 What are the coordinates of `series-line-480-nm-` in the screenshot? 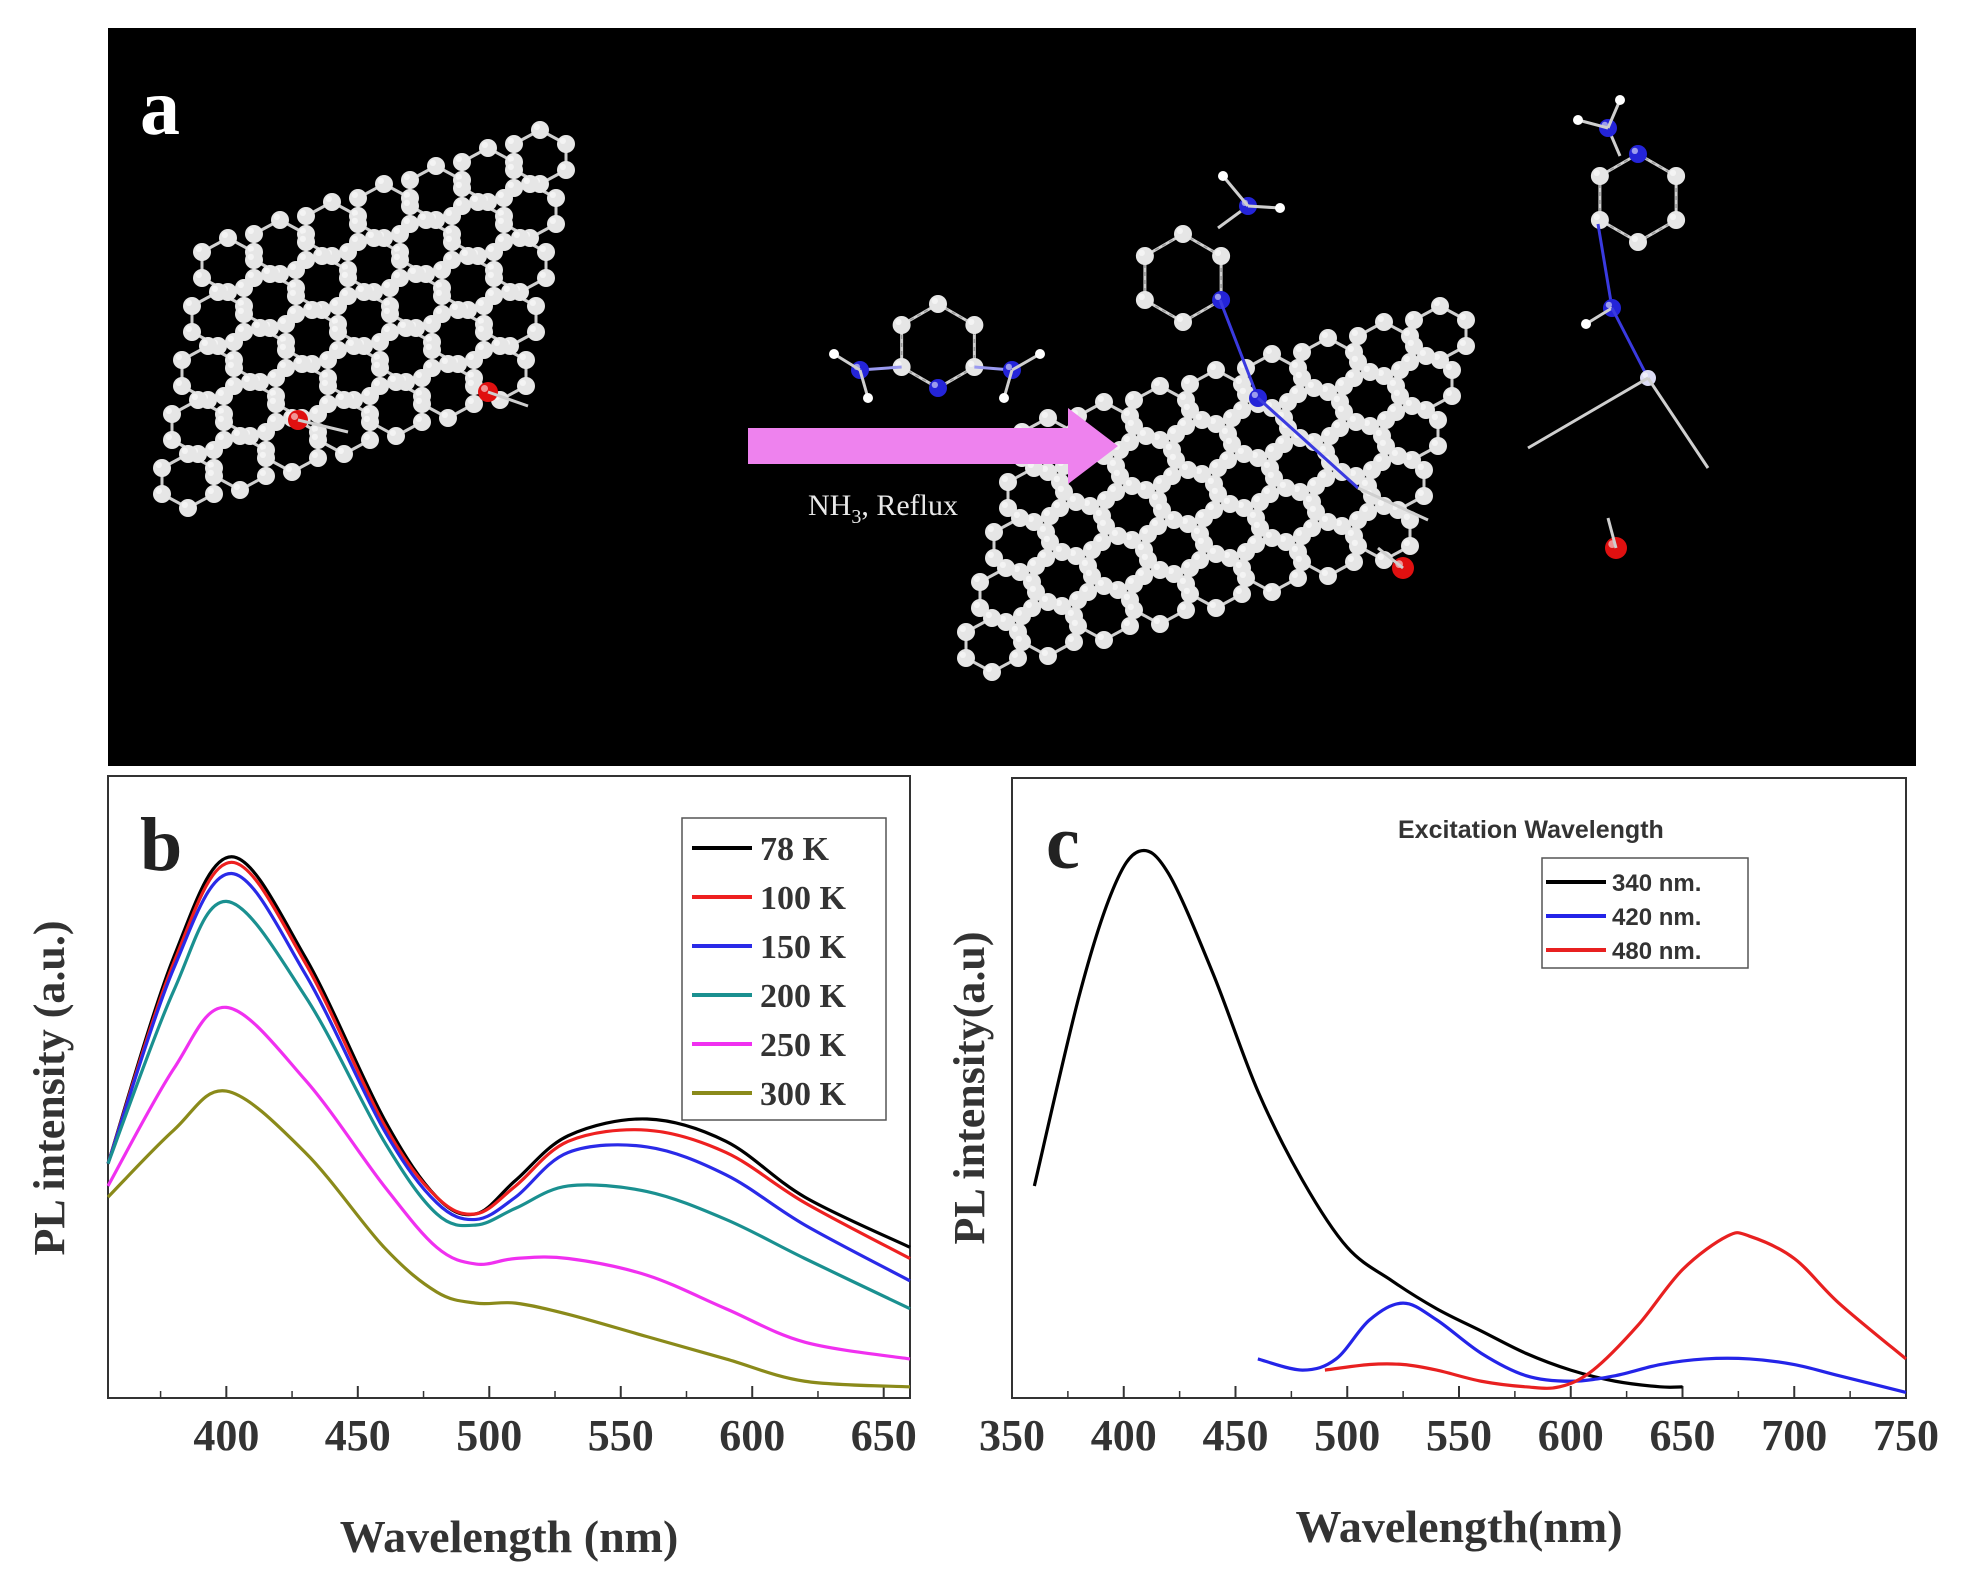 It's located at (1616, 1310).